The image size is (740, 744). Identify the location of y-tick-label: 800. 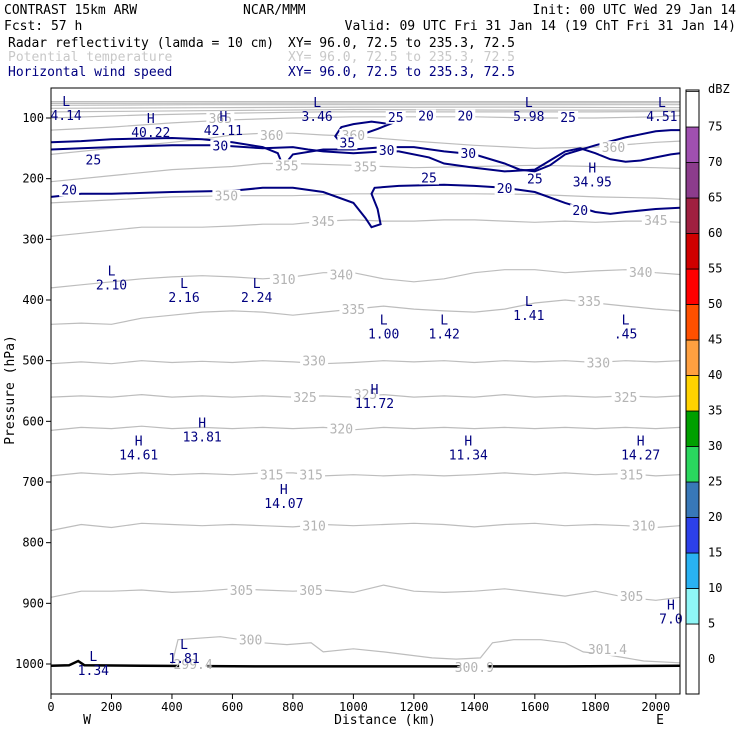
(33, 543).